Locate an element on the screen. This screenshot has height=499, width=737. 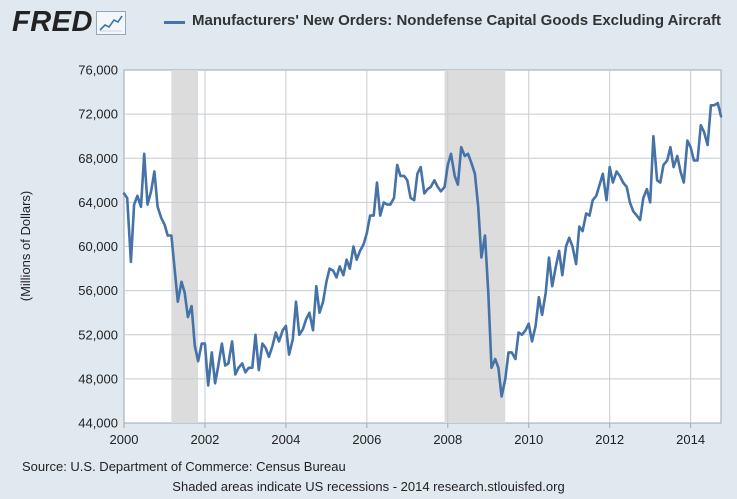
x-tick-label: 2012 is located at coordinates (609, 439).